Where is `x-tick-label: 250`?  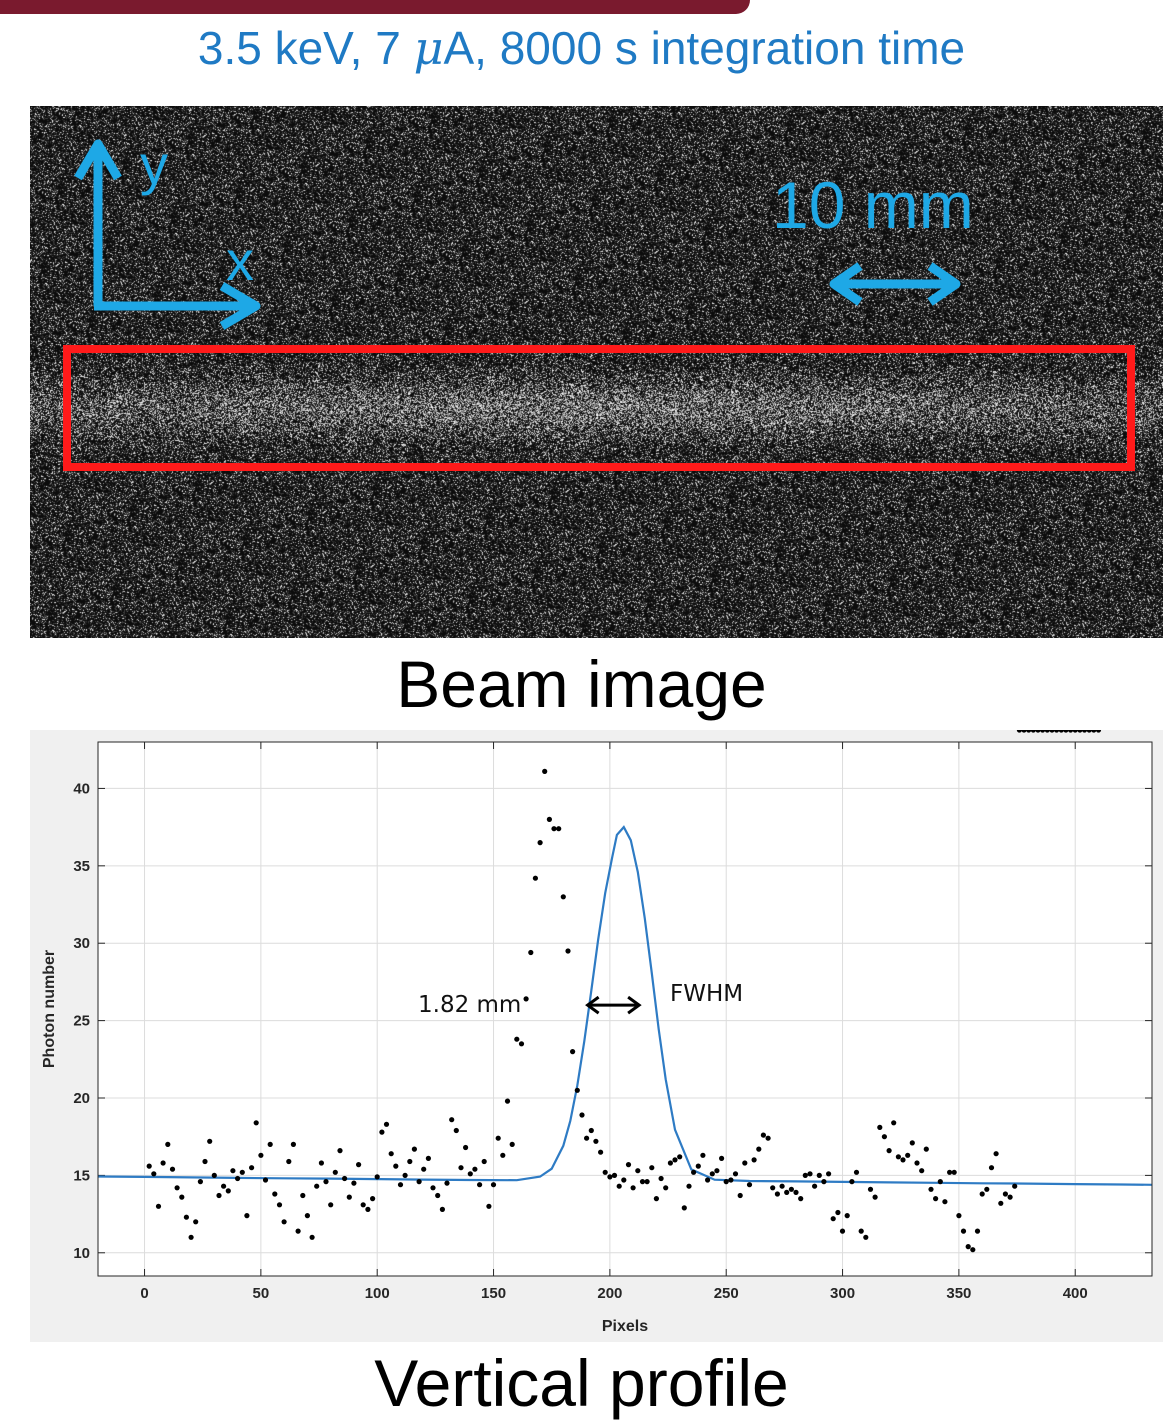 x-tick-label: 250 is located at coordinates (726, 1293).